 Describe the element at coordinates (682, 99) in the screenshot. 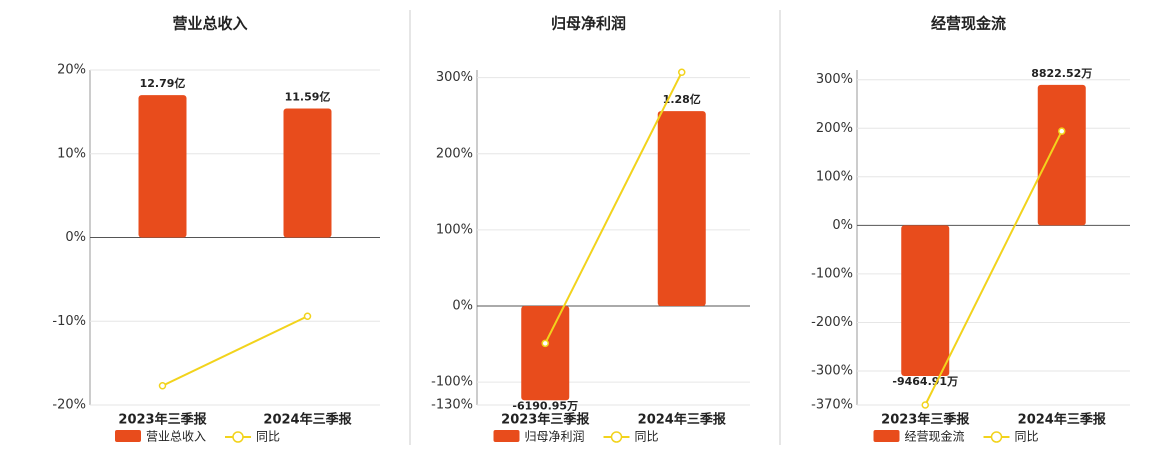

I see `bar-value-label: 1.28亿` at that location.